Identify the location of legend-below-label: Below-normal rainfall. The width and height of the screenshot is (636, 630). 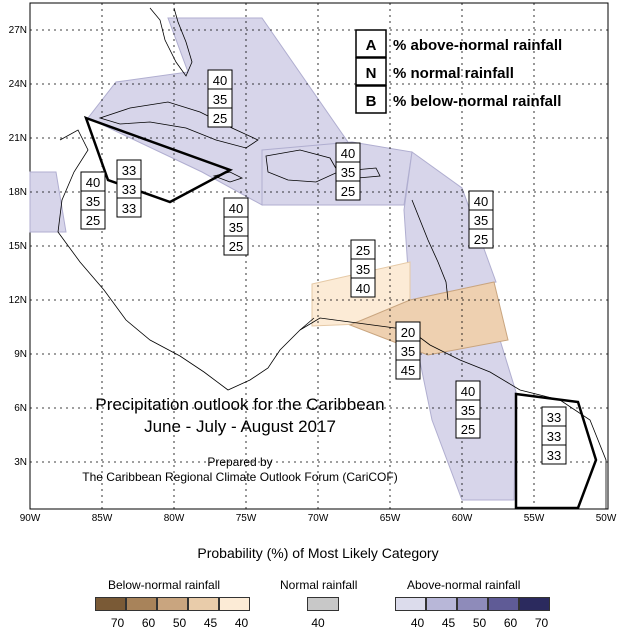
(164, 585).